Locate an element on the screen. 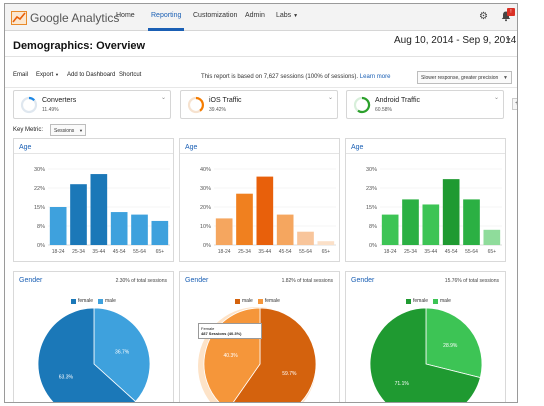 The image size is (544, 406). active-nav-indicator is located at coordinates (166, 29).